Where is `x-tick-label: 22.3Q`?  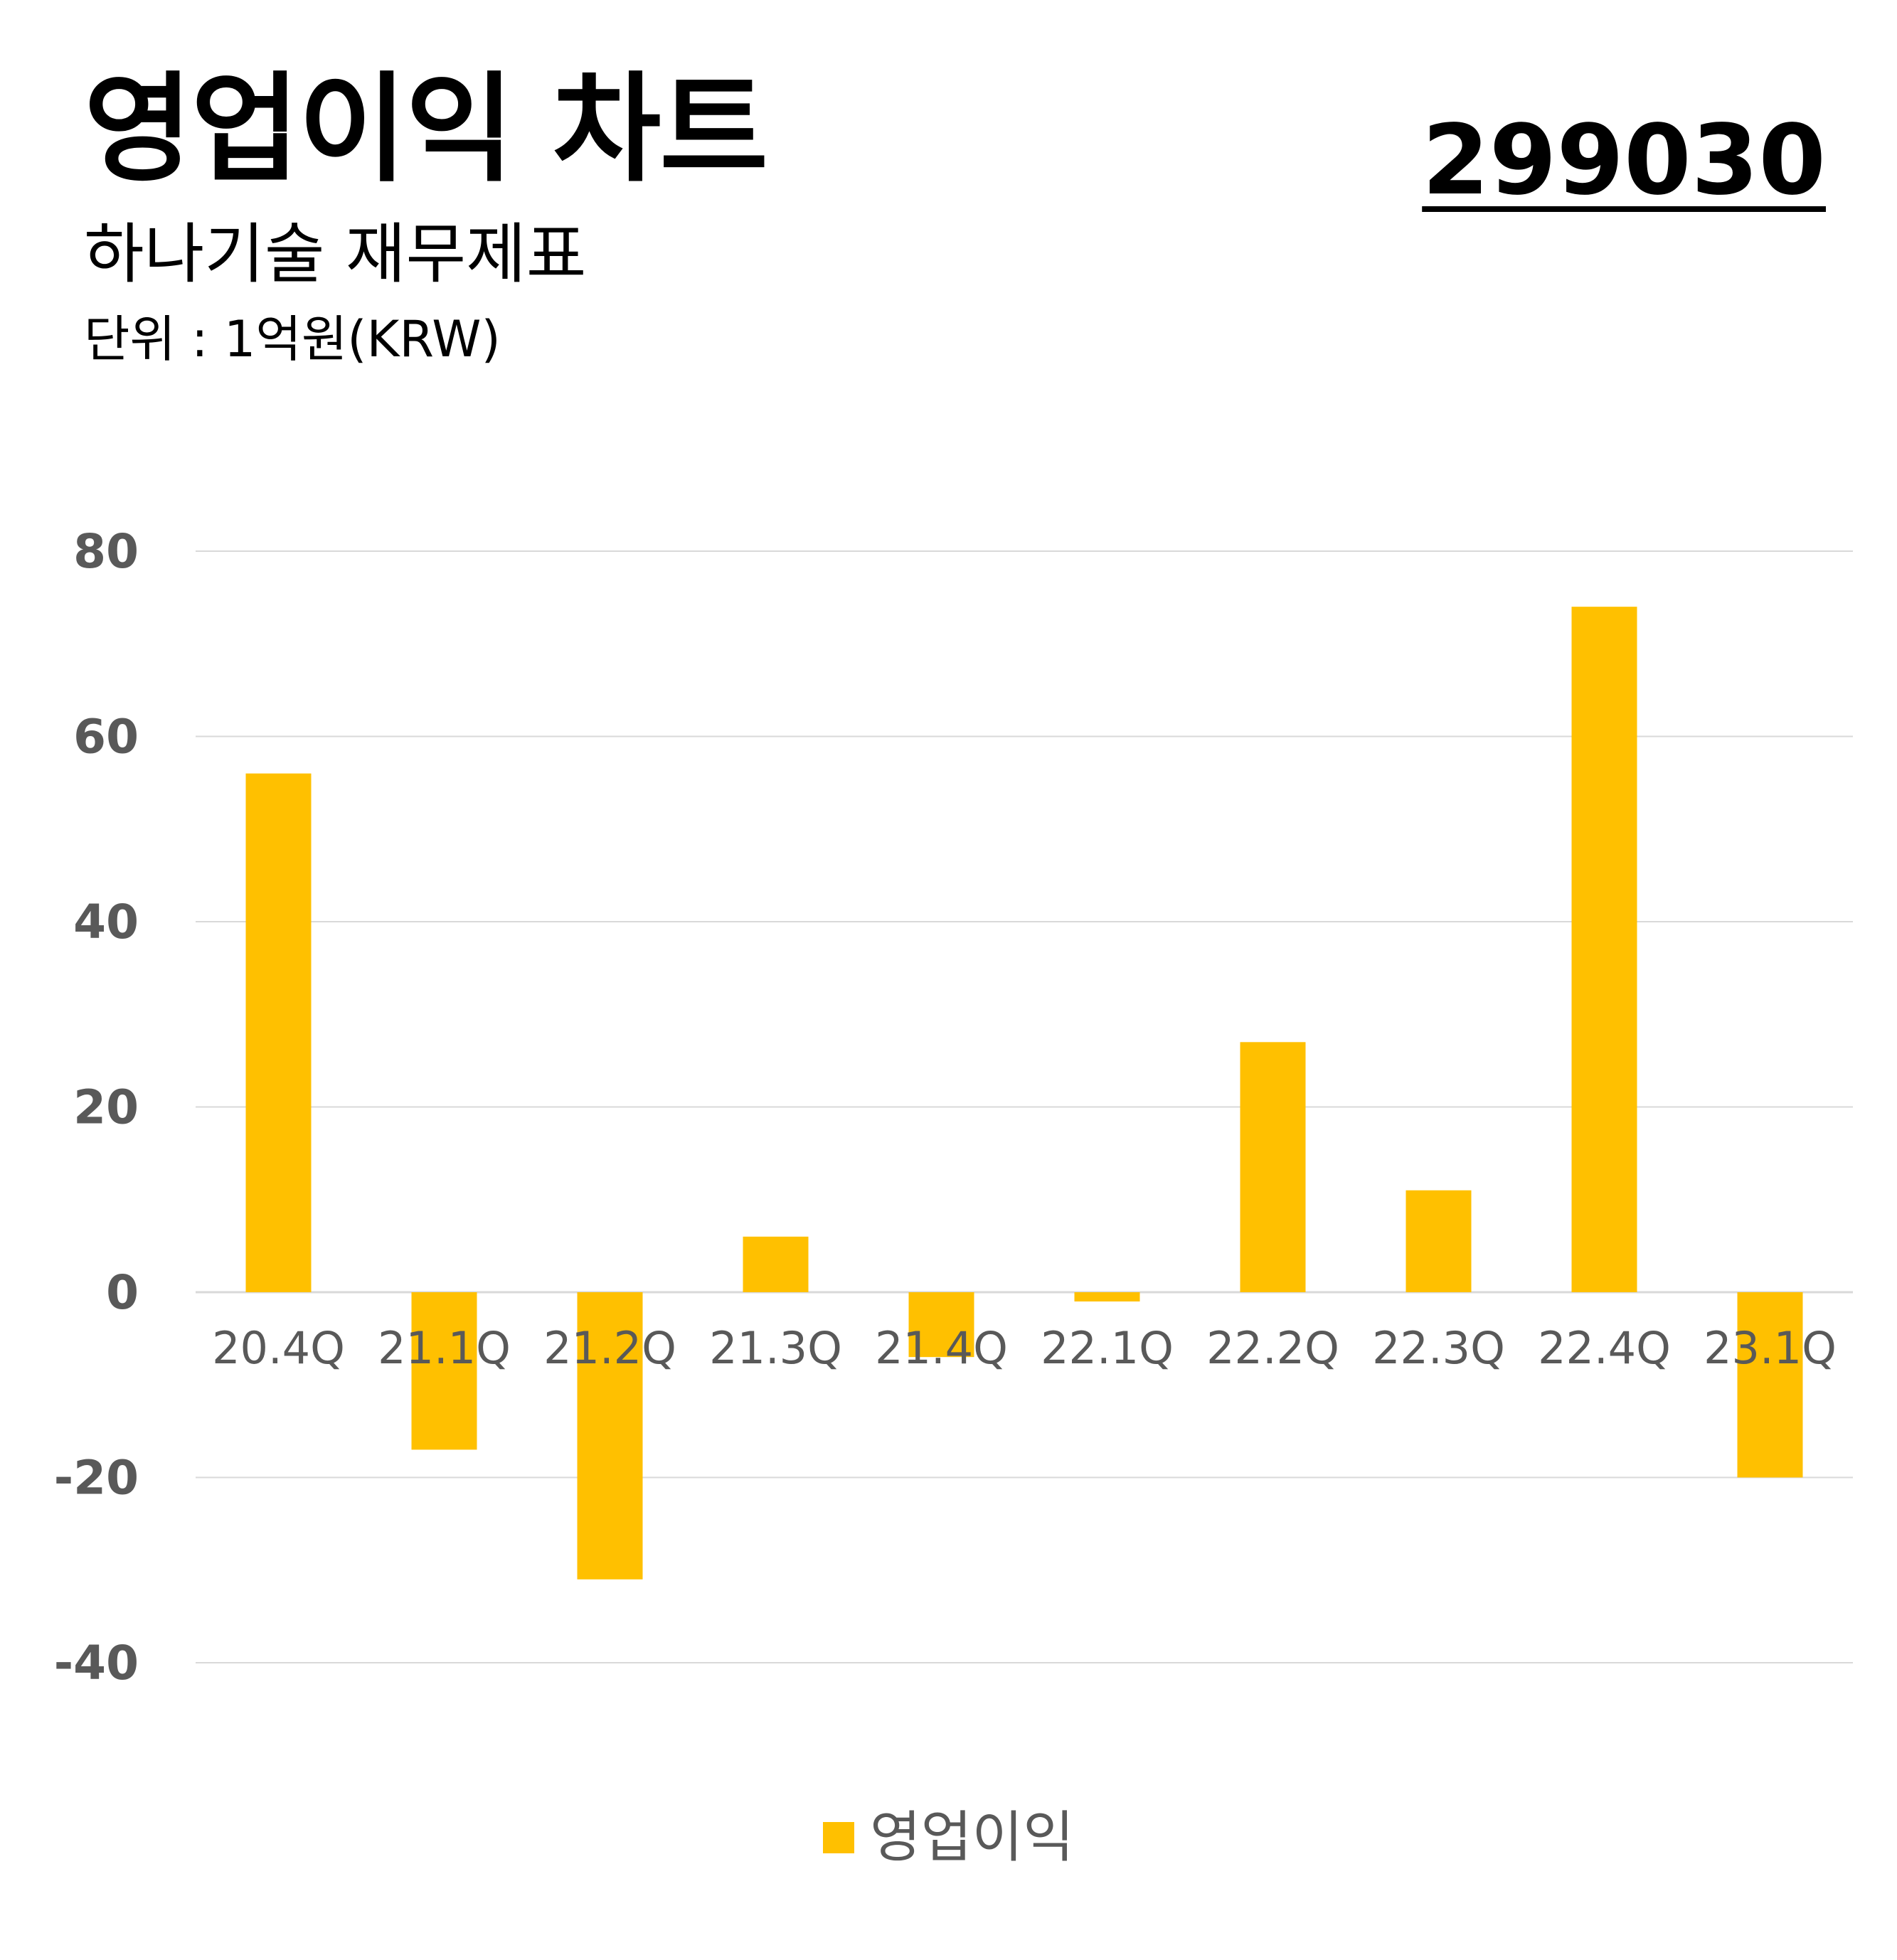 x-tick-label: 22.3Q is located at coordinates (1438, 1348).